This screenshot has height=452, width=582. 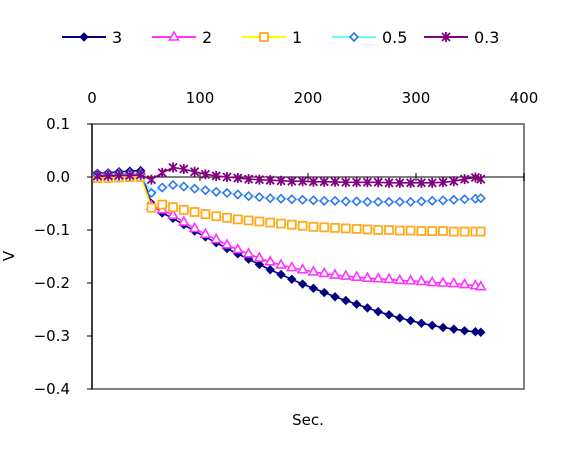 What do you see at coordinates (52, 336) in the screenshot?
I see `y-tick-label: −0.3` at bounding box center [52, 336].